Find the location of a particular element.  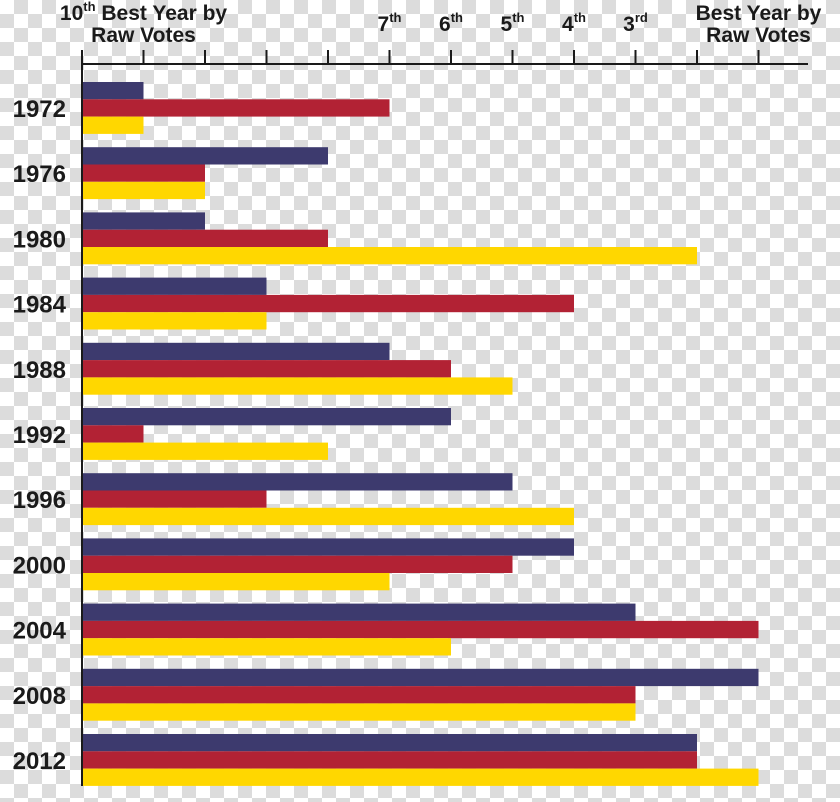

x-tick-label: 10th Best Year by is located at coordinates (143, 12).